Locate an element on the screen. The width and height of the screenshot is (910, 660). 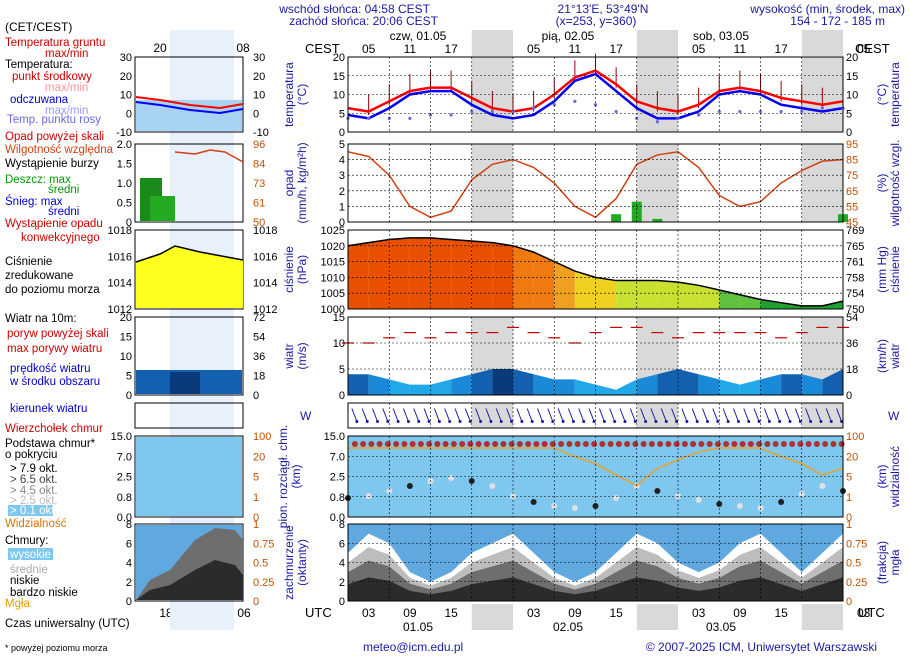
legend-text: prędkość wiatru is located at coordinates (50, 369).